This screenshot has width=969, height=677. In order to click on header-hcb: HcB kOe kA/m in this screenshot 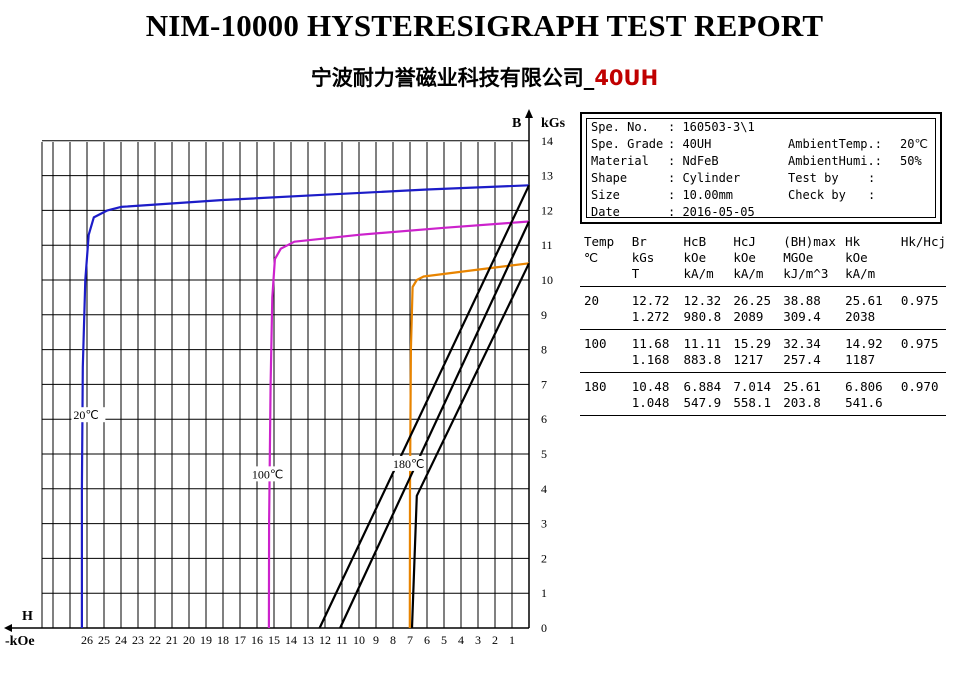, I will do `click(705, 260)`.